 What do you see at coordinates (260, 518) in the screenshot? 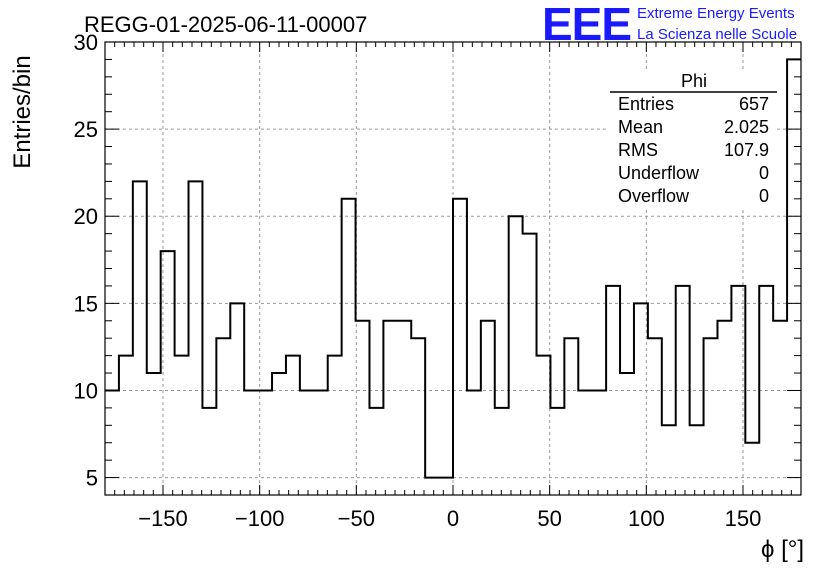
I see `x-tick-label: −100` at bounding box center [260, 518].